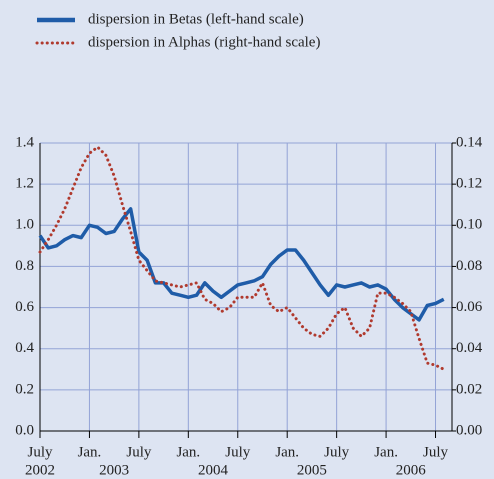 The height and width of the screenshot is (479, 494). What do you see at coordinates (24, 142) in the screenshot?
I see `y-tick-label: 1.4` at bounding box center [24, 142].